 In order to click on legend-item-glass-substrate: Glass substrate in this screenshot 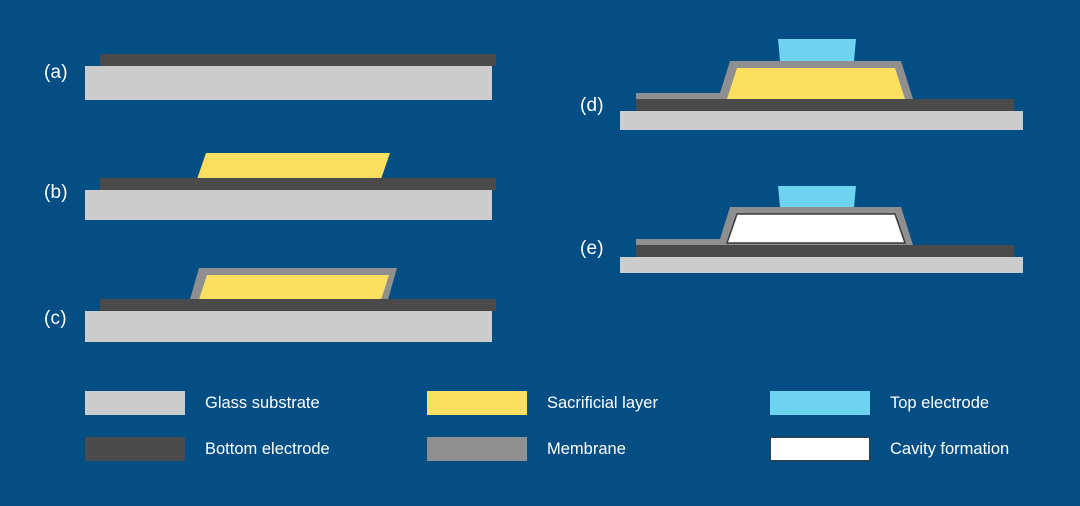, I will do `click(255, 403)`.